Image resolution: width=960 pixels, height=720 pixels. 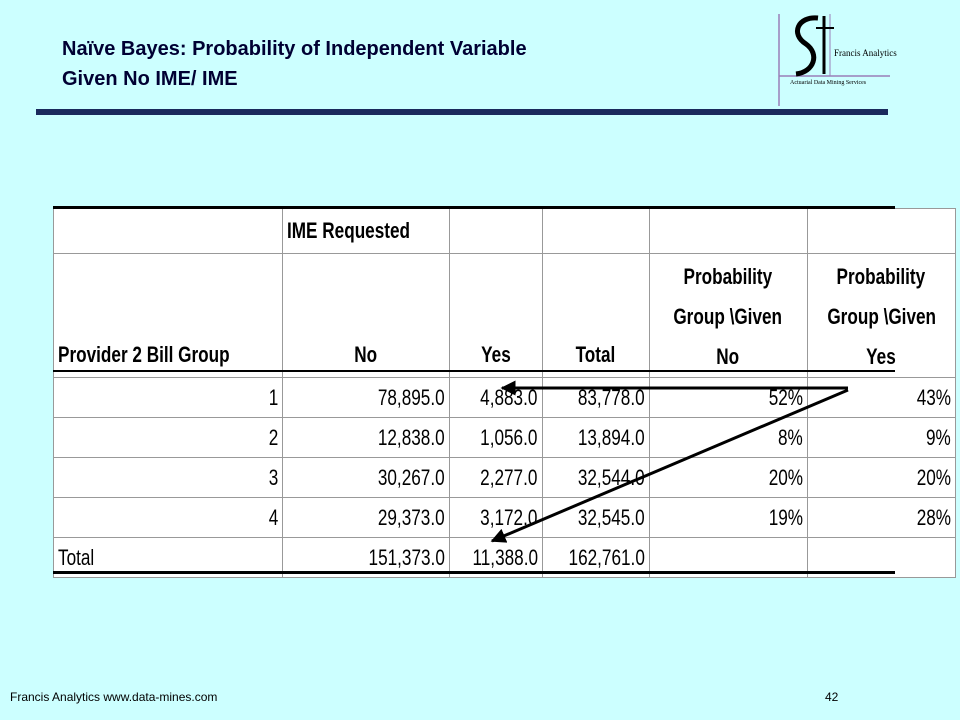 What do you see at coordinates (728, 397) in the screenshot?
I see `cell-prob-no: 52%` at bounding box center [728, 397].